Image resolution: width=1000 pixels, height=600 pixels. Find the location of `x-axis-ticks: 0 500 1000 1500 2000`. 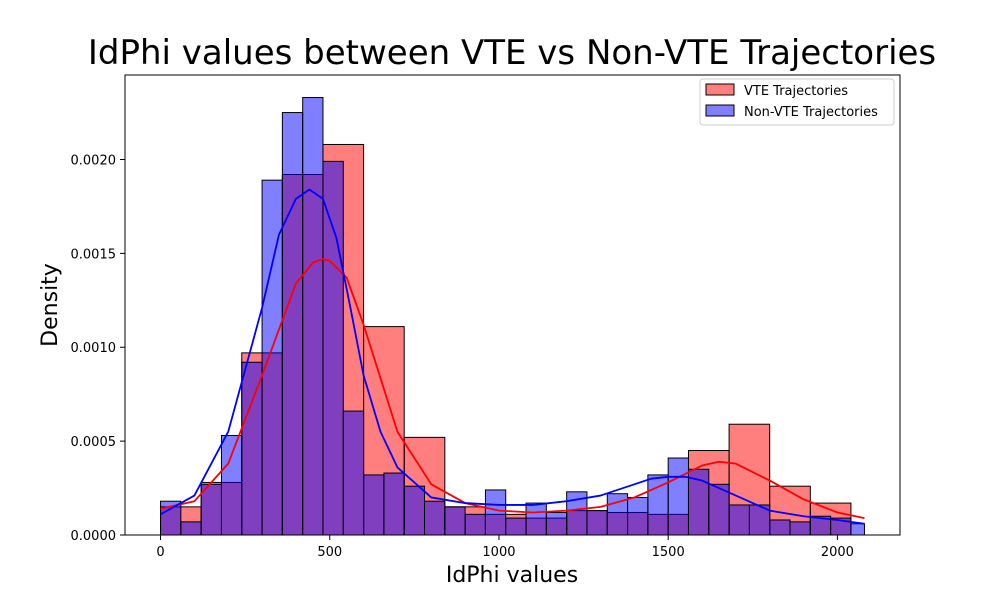

x-axis-ticks: 0 500 1000 1500 2000 is located at coordinates (505, 547).